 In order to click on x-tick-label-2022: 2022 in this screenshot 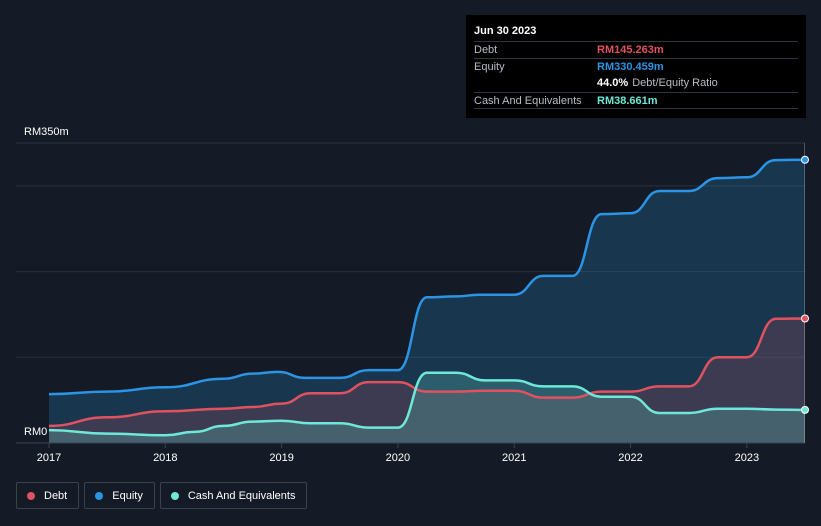, I will do `click(630, 458)`.